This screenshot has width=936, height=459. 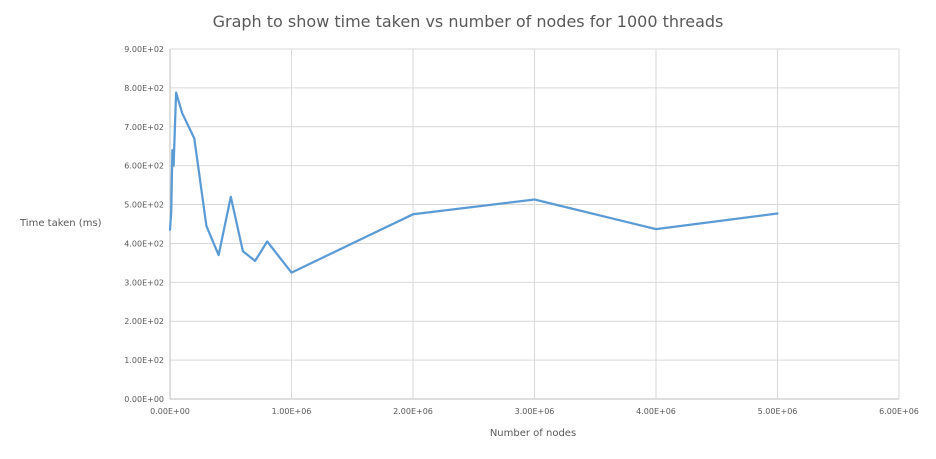 I want to click on y-tick-label: 9.00E+02, so click(x=144, y=49).